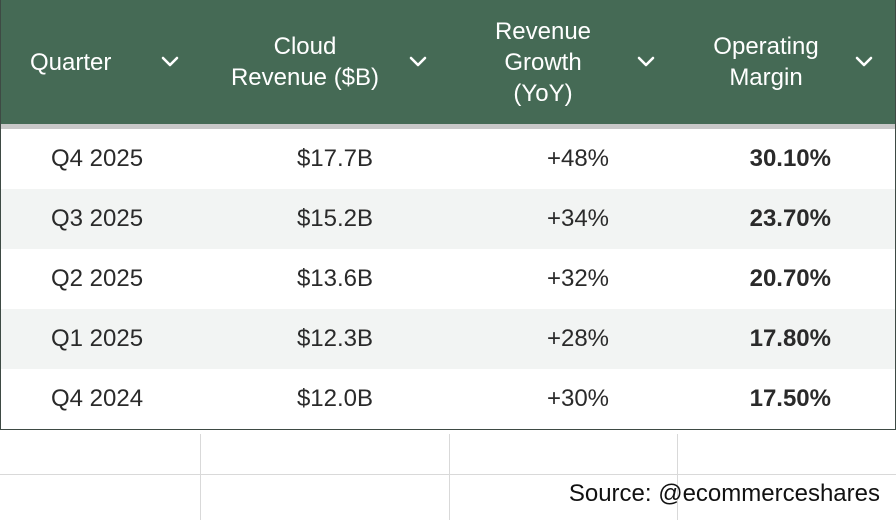 This screenshot has width=896, height=520. I want to click on cell-quarter: Q4 2025, so click(97, 158).